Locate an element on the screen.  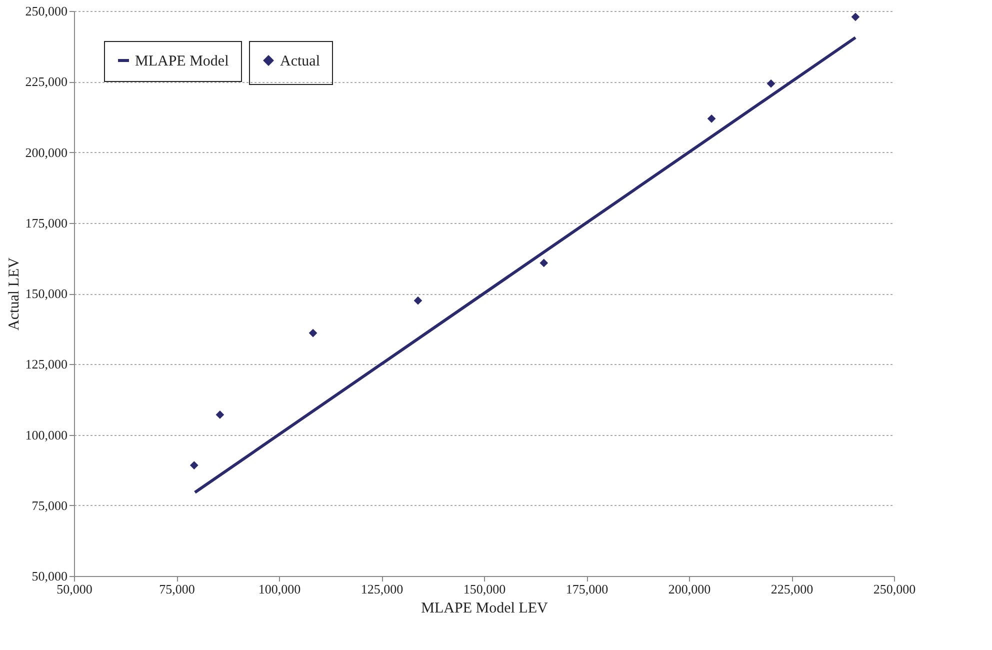
y-tick-label: 125,000 is located at coordinates (46, 364).